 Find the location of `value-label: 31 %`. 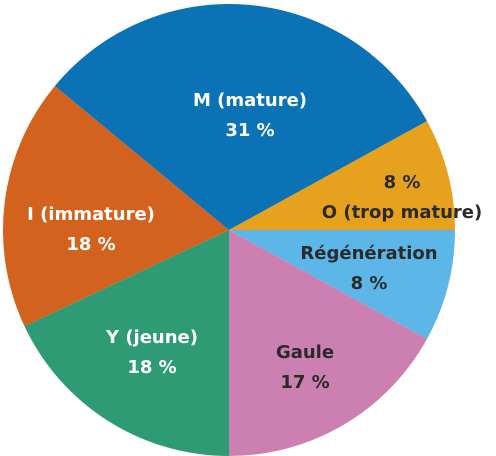

value-label: 31 % is located at coordinates (249, 130).